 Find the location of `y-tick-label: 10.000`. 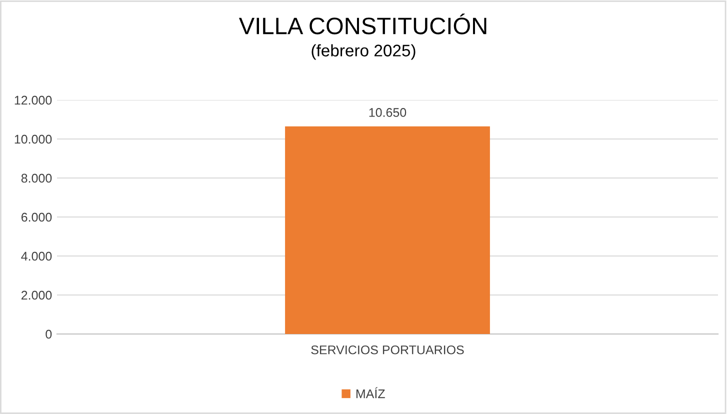

y-tick-label: 10.000 is located at coordinates (33, 139).